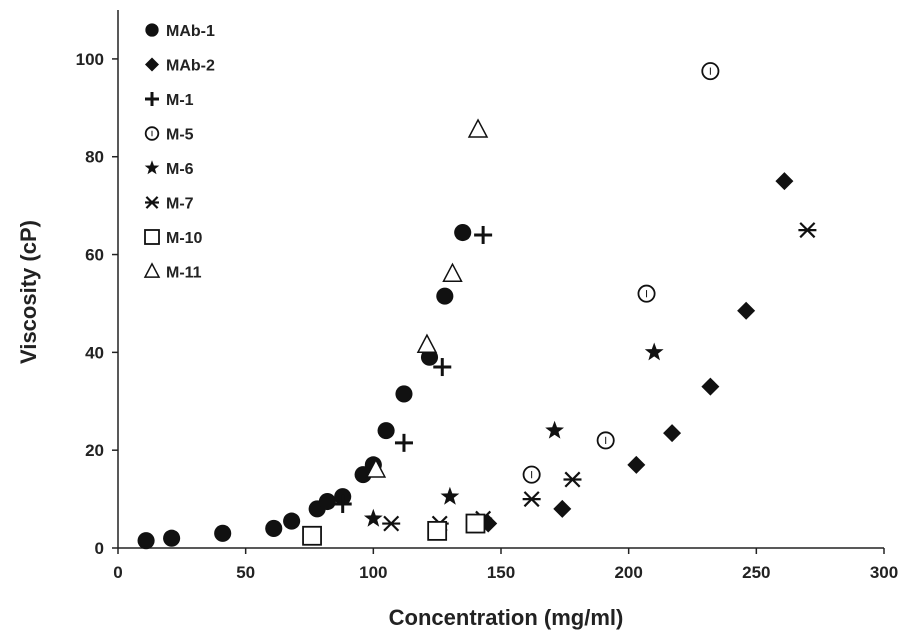 The image size is (914, 633). I want to click on legend-label: M-1, so click(180, 100).